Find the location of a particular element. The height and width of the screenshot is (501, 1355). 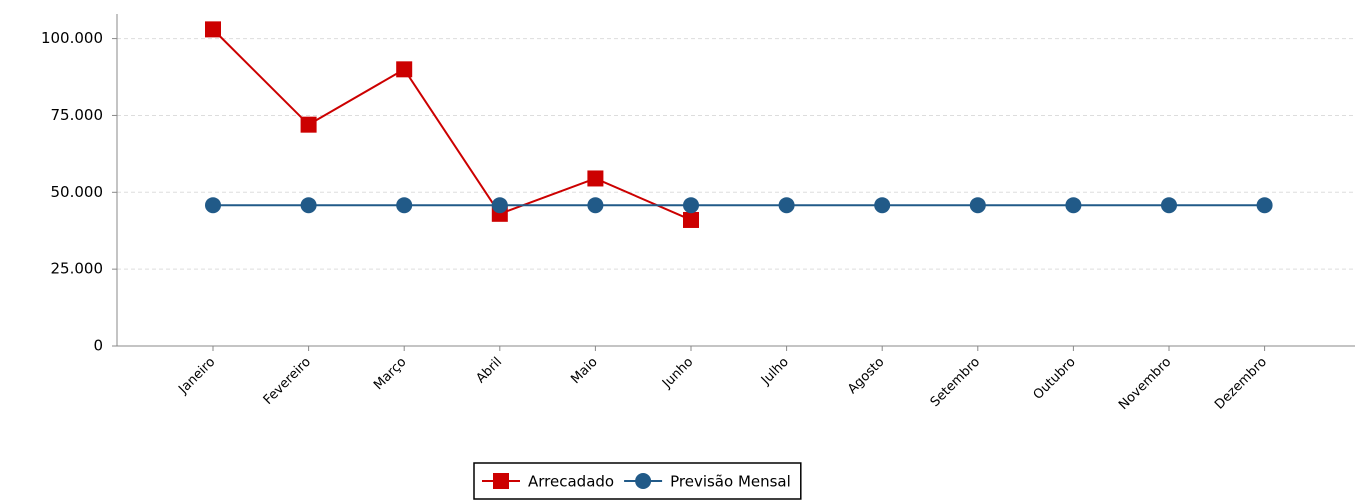

legend-label: Arrecadado is located at coordinates (571, 482).